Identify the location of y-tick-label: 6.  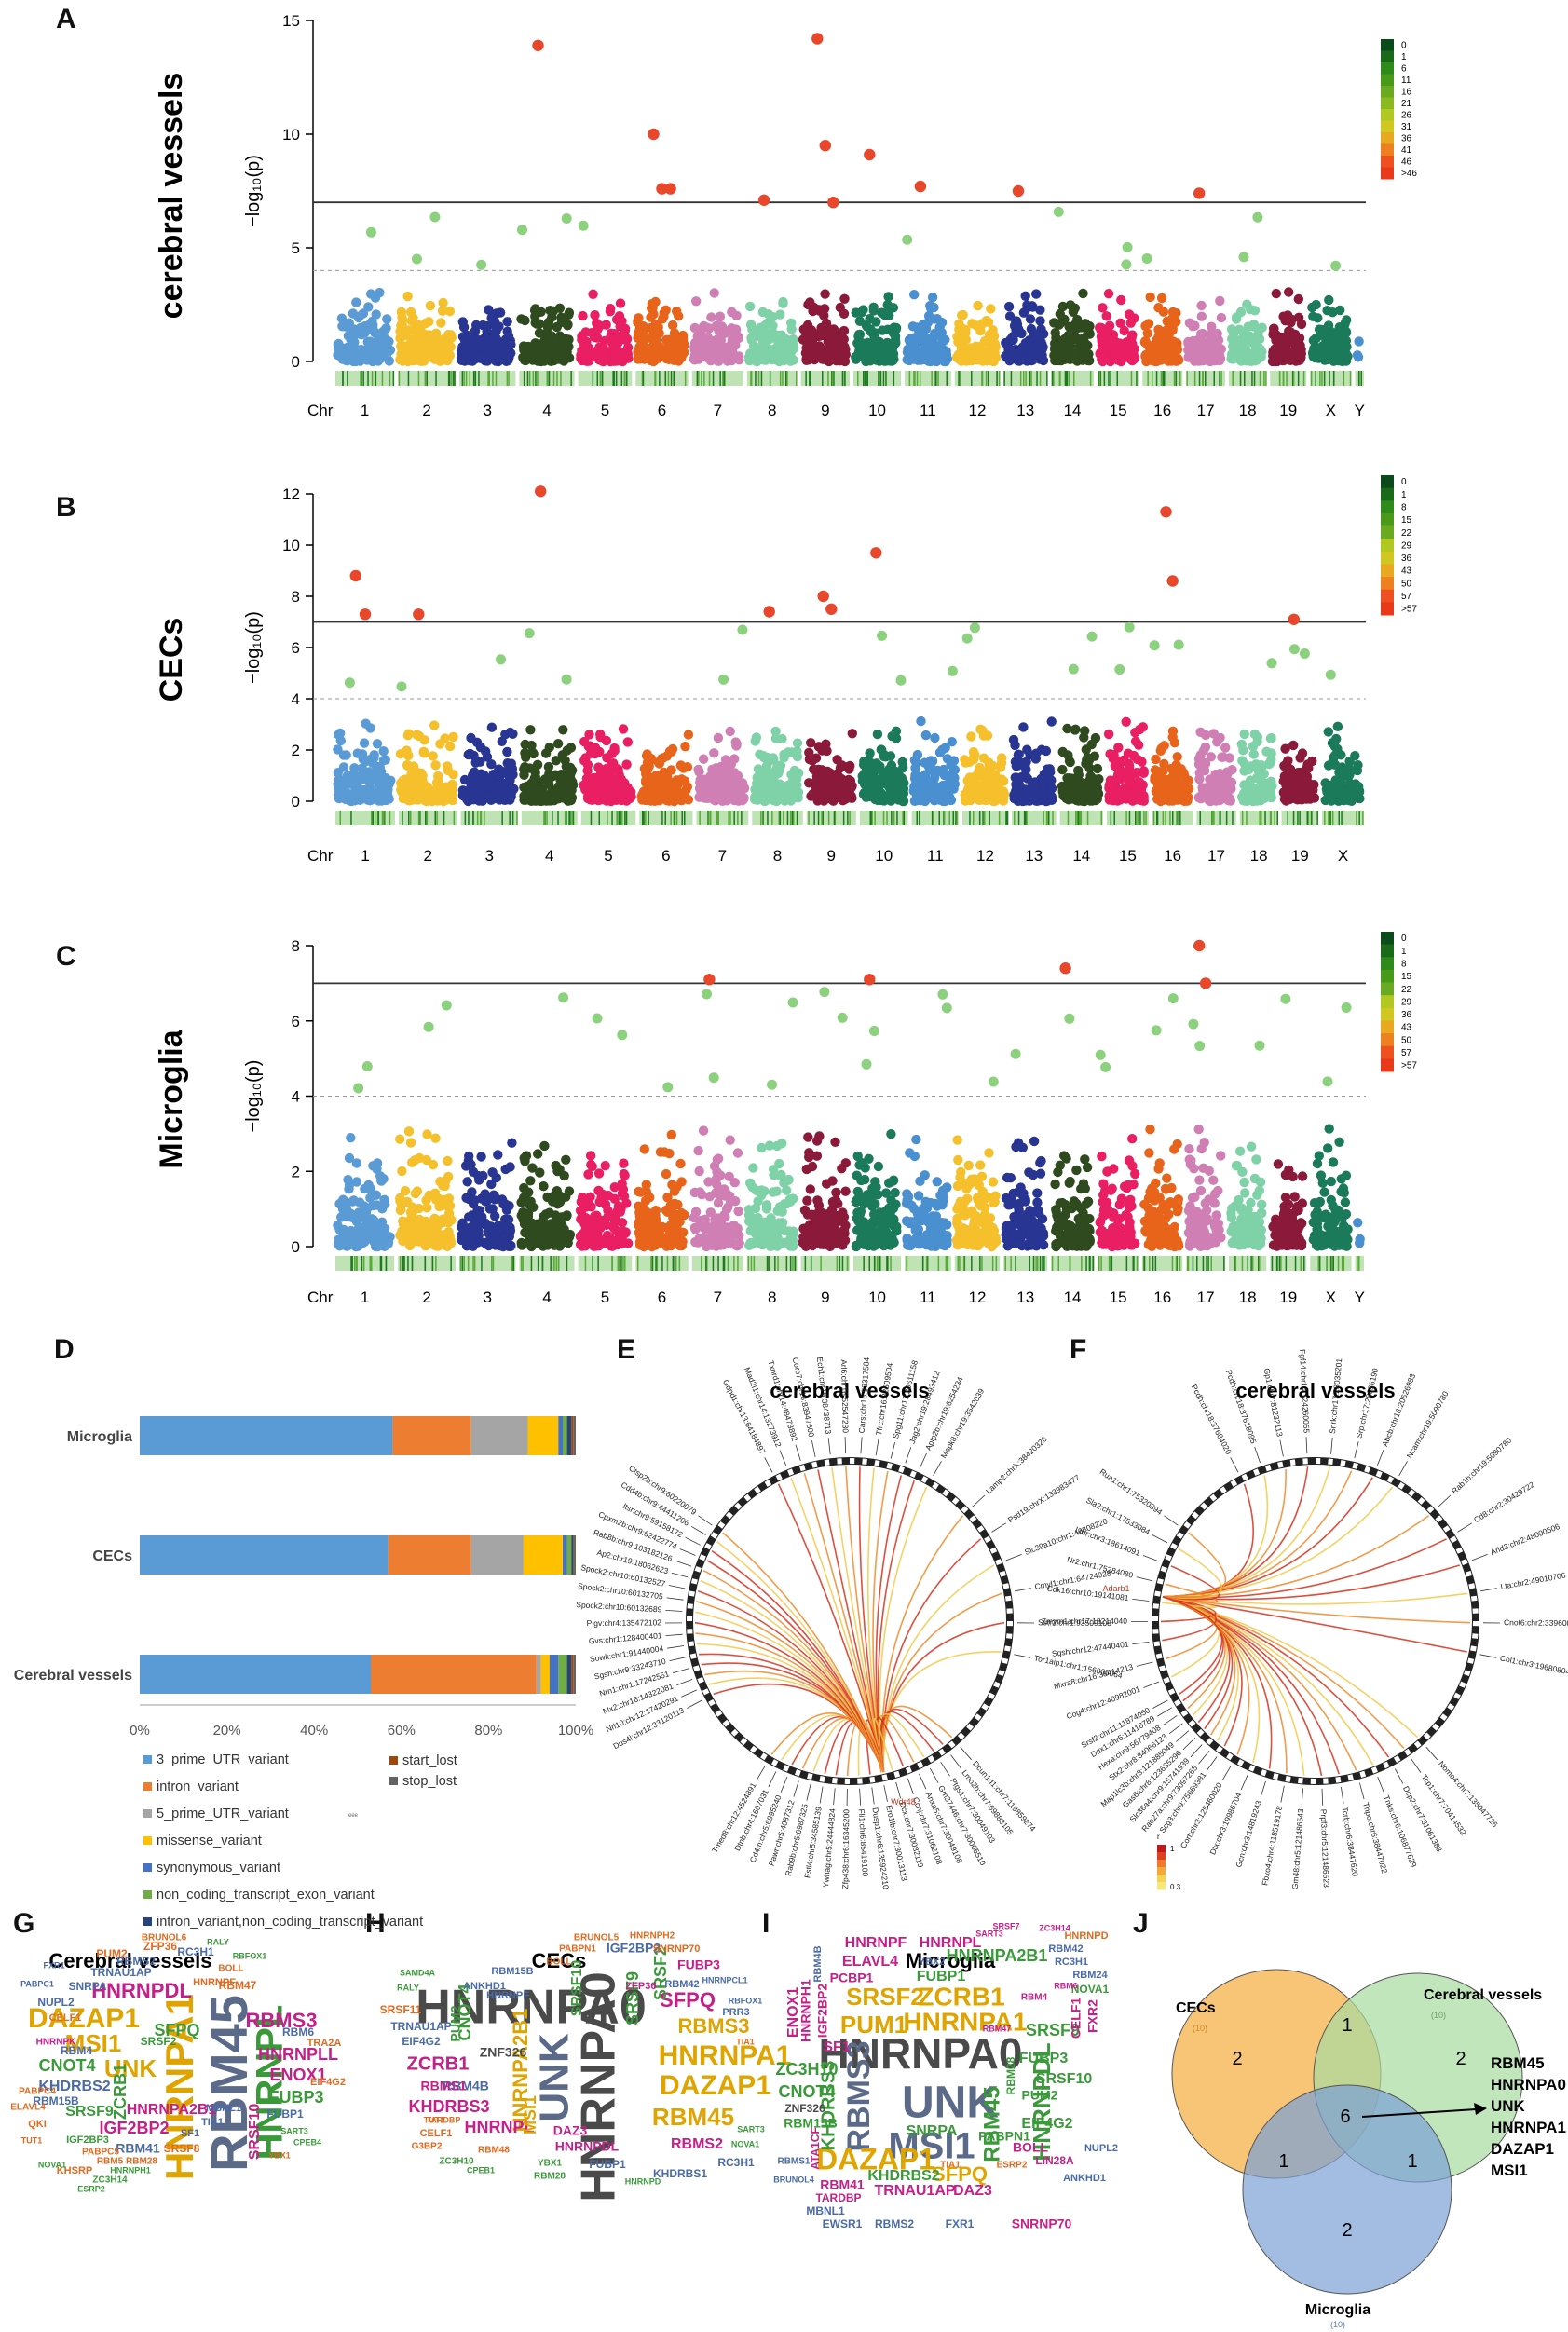
(296, 648).